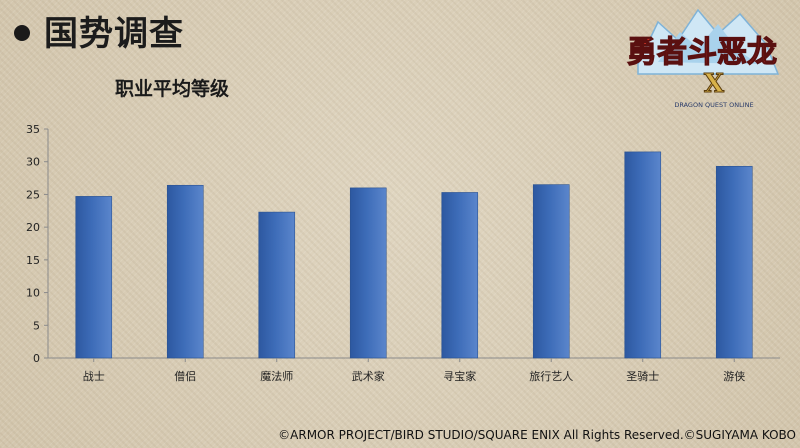 The image size is (800, 448). Describe the element at coordinates (185, 376) in the screenshot. I see `x-tick-label: 僧侣` at that location.